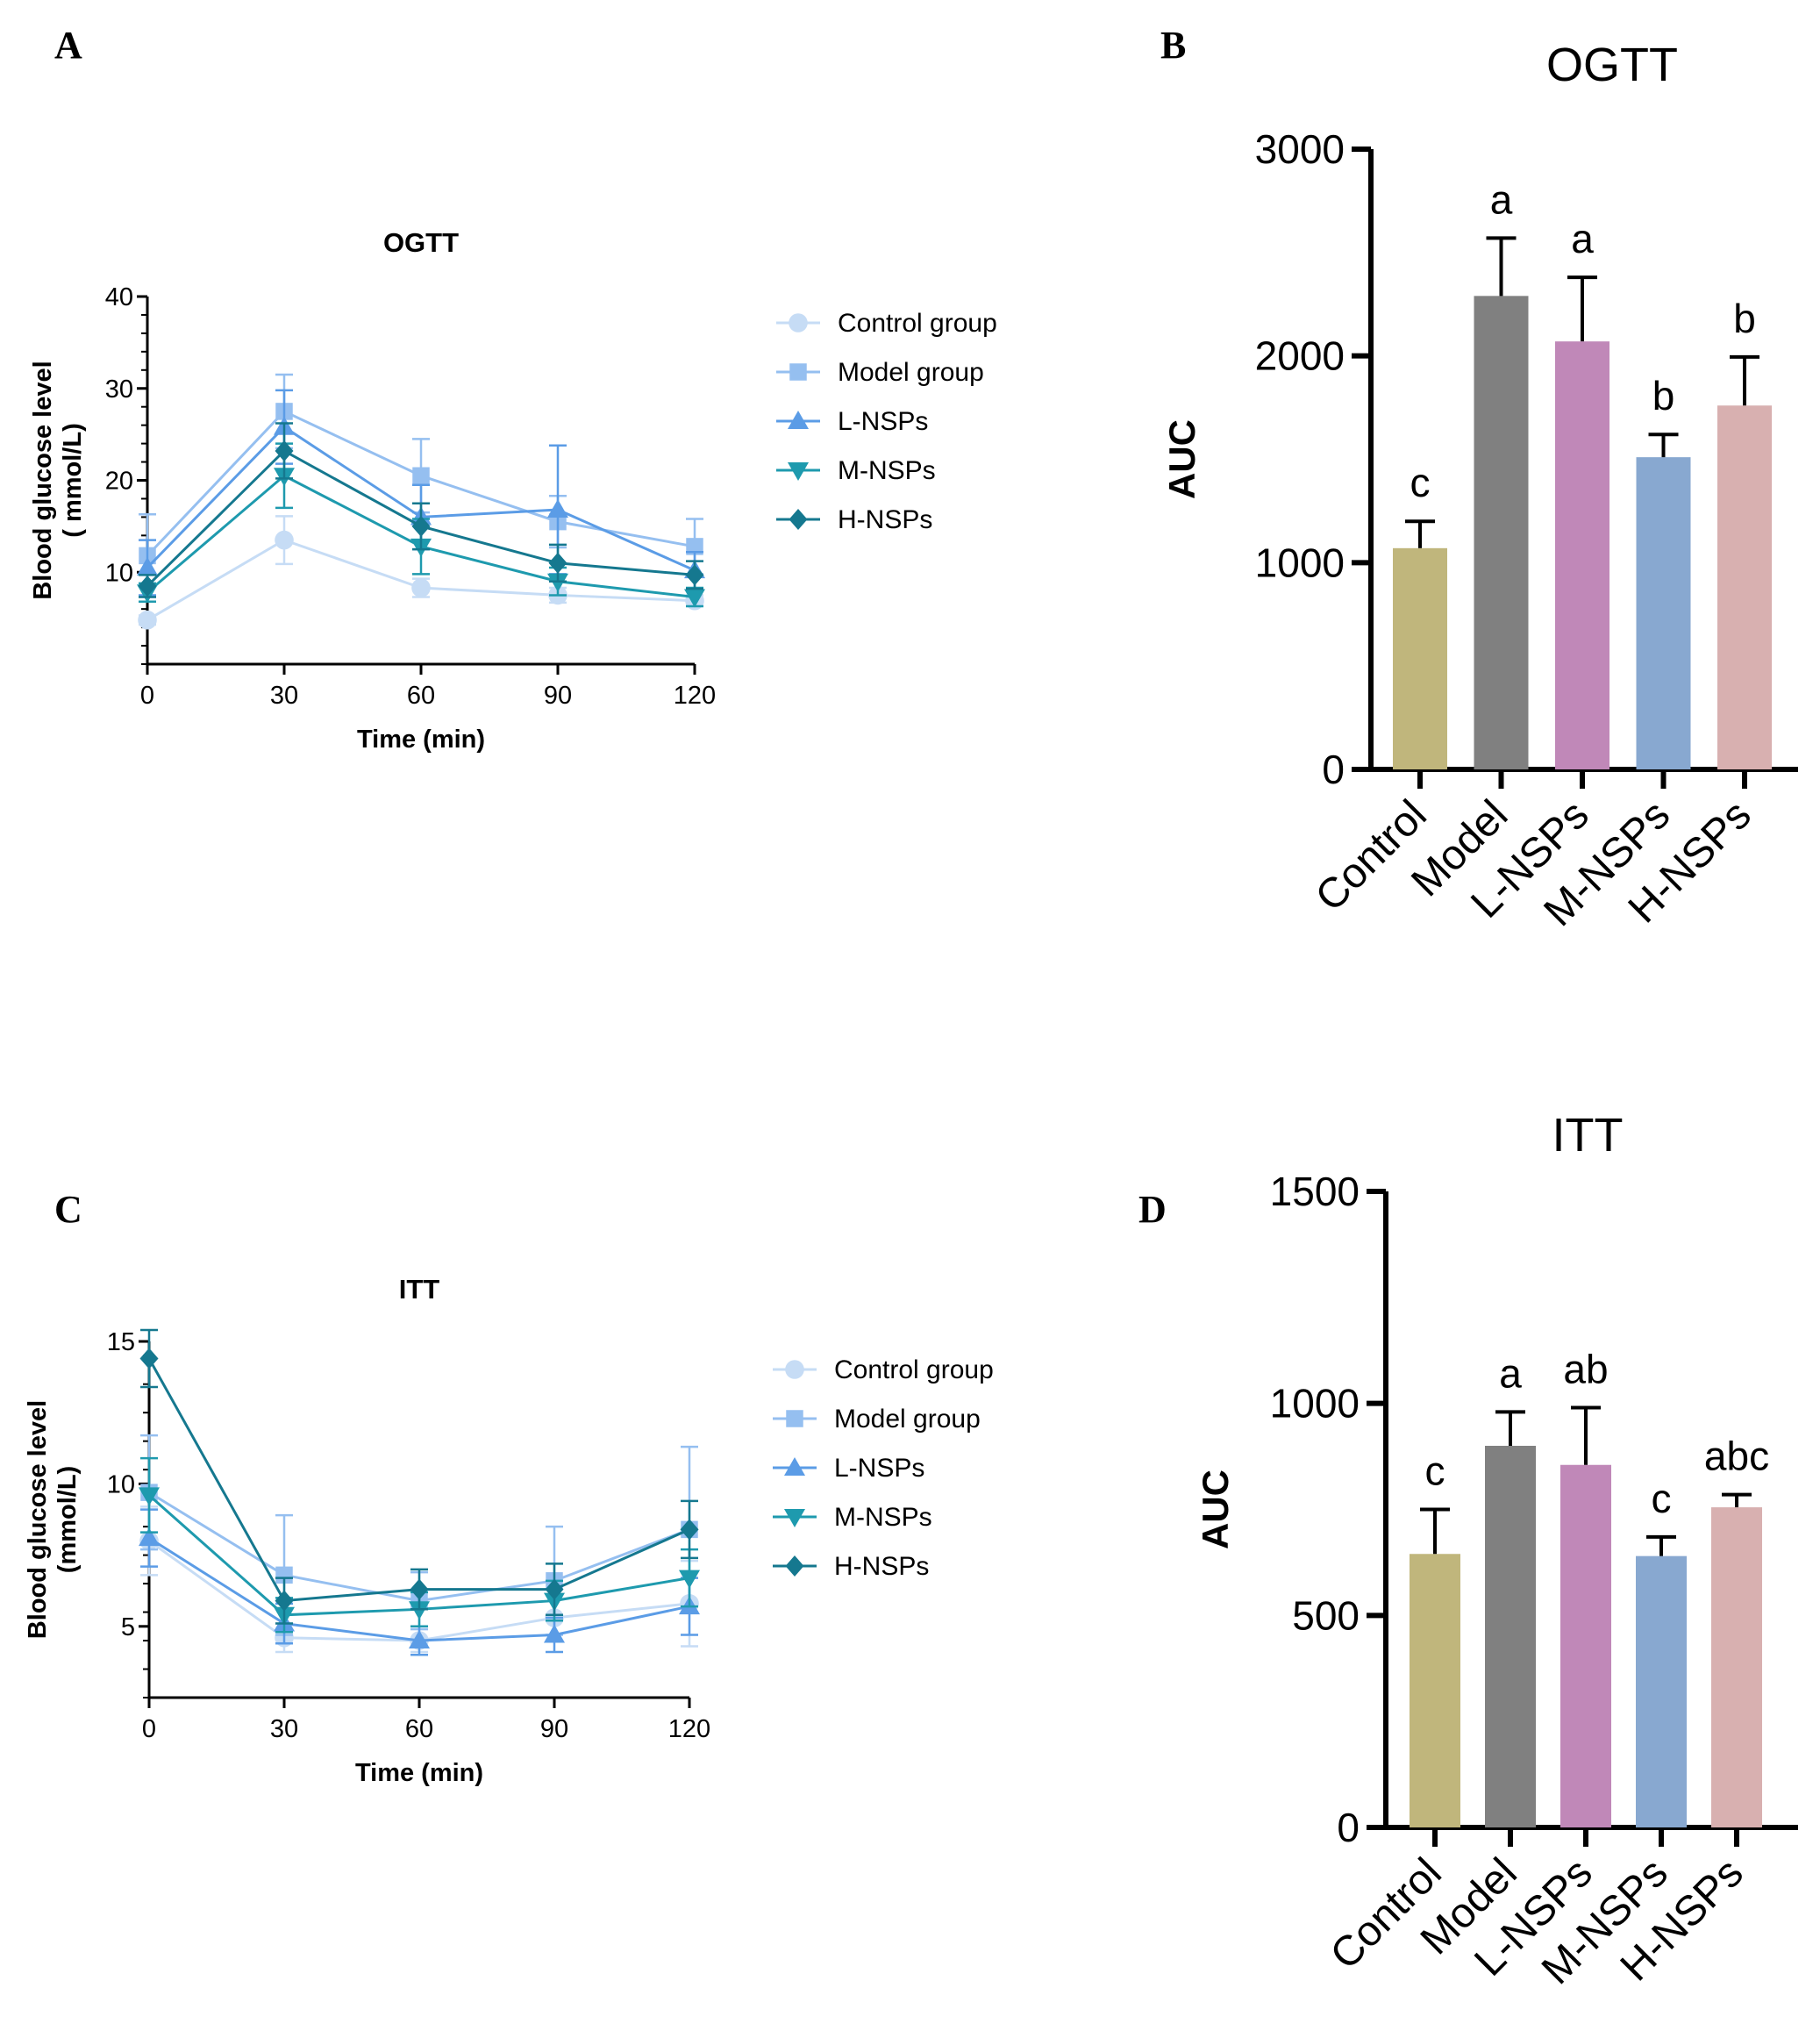 Image resolution: width=1820 pixels, height=2038 pixels. What do you see at coordinates (68, 45) in the screenshot?
I see `panel-letter-a: A` at bounding box center [68, 45].